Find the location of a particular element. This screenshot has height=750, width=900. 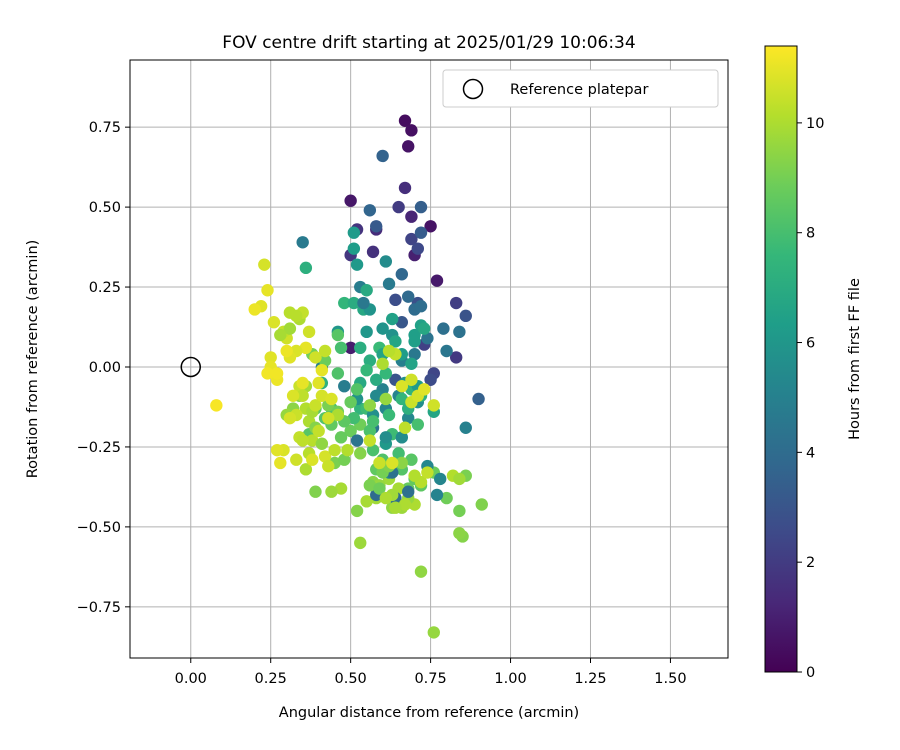

x-axis-ticks: 0.00 0.25 0.50 0.75 1.00 1.25 1.50 is located at coordinates (431, 672).